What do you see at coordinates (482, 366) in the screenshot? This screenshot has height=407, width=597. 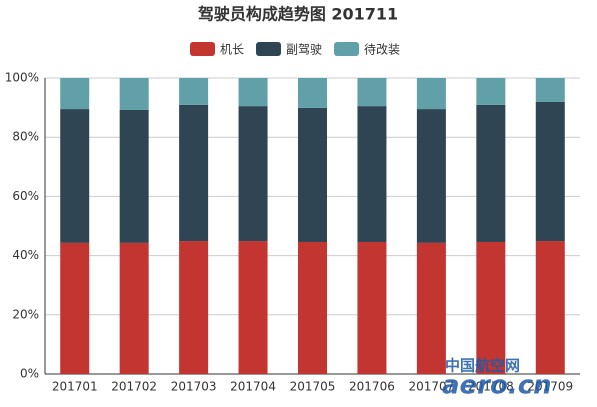 I see `watermark: 中国航空网` at bounding box center [482, 366].